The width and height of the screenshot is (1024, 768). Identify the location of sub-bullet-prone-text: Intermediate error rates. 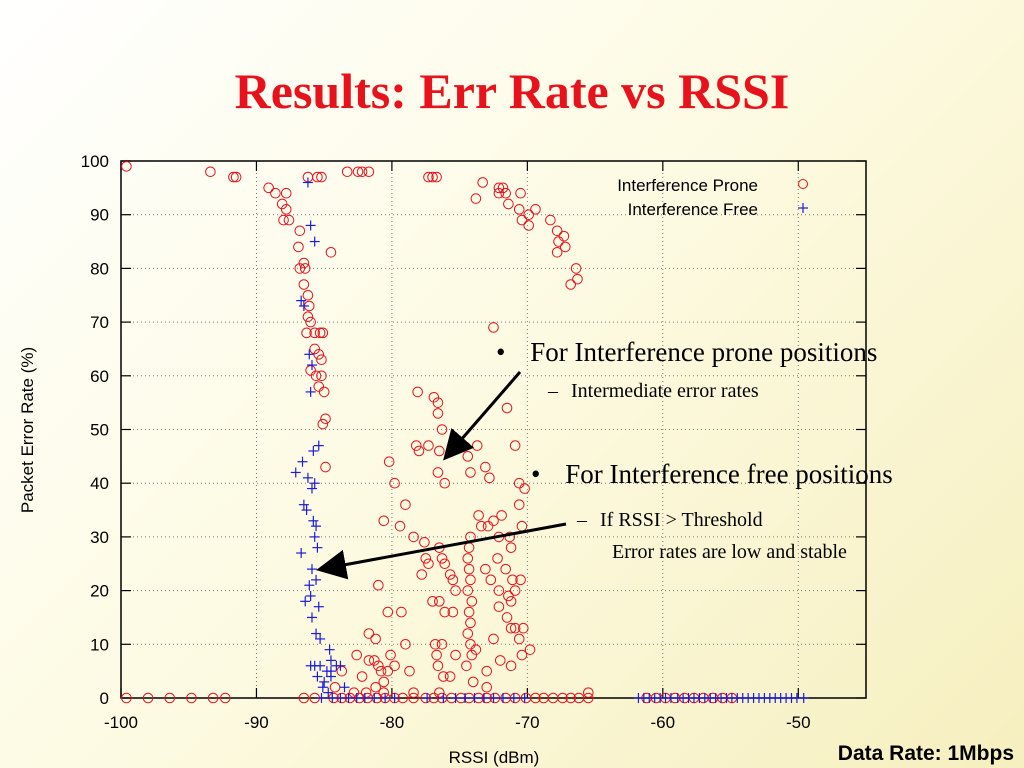
(665, 391).